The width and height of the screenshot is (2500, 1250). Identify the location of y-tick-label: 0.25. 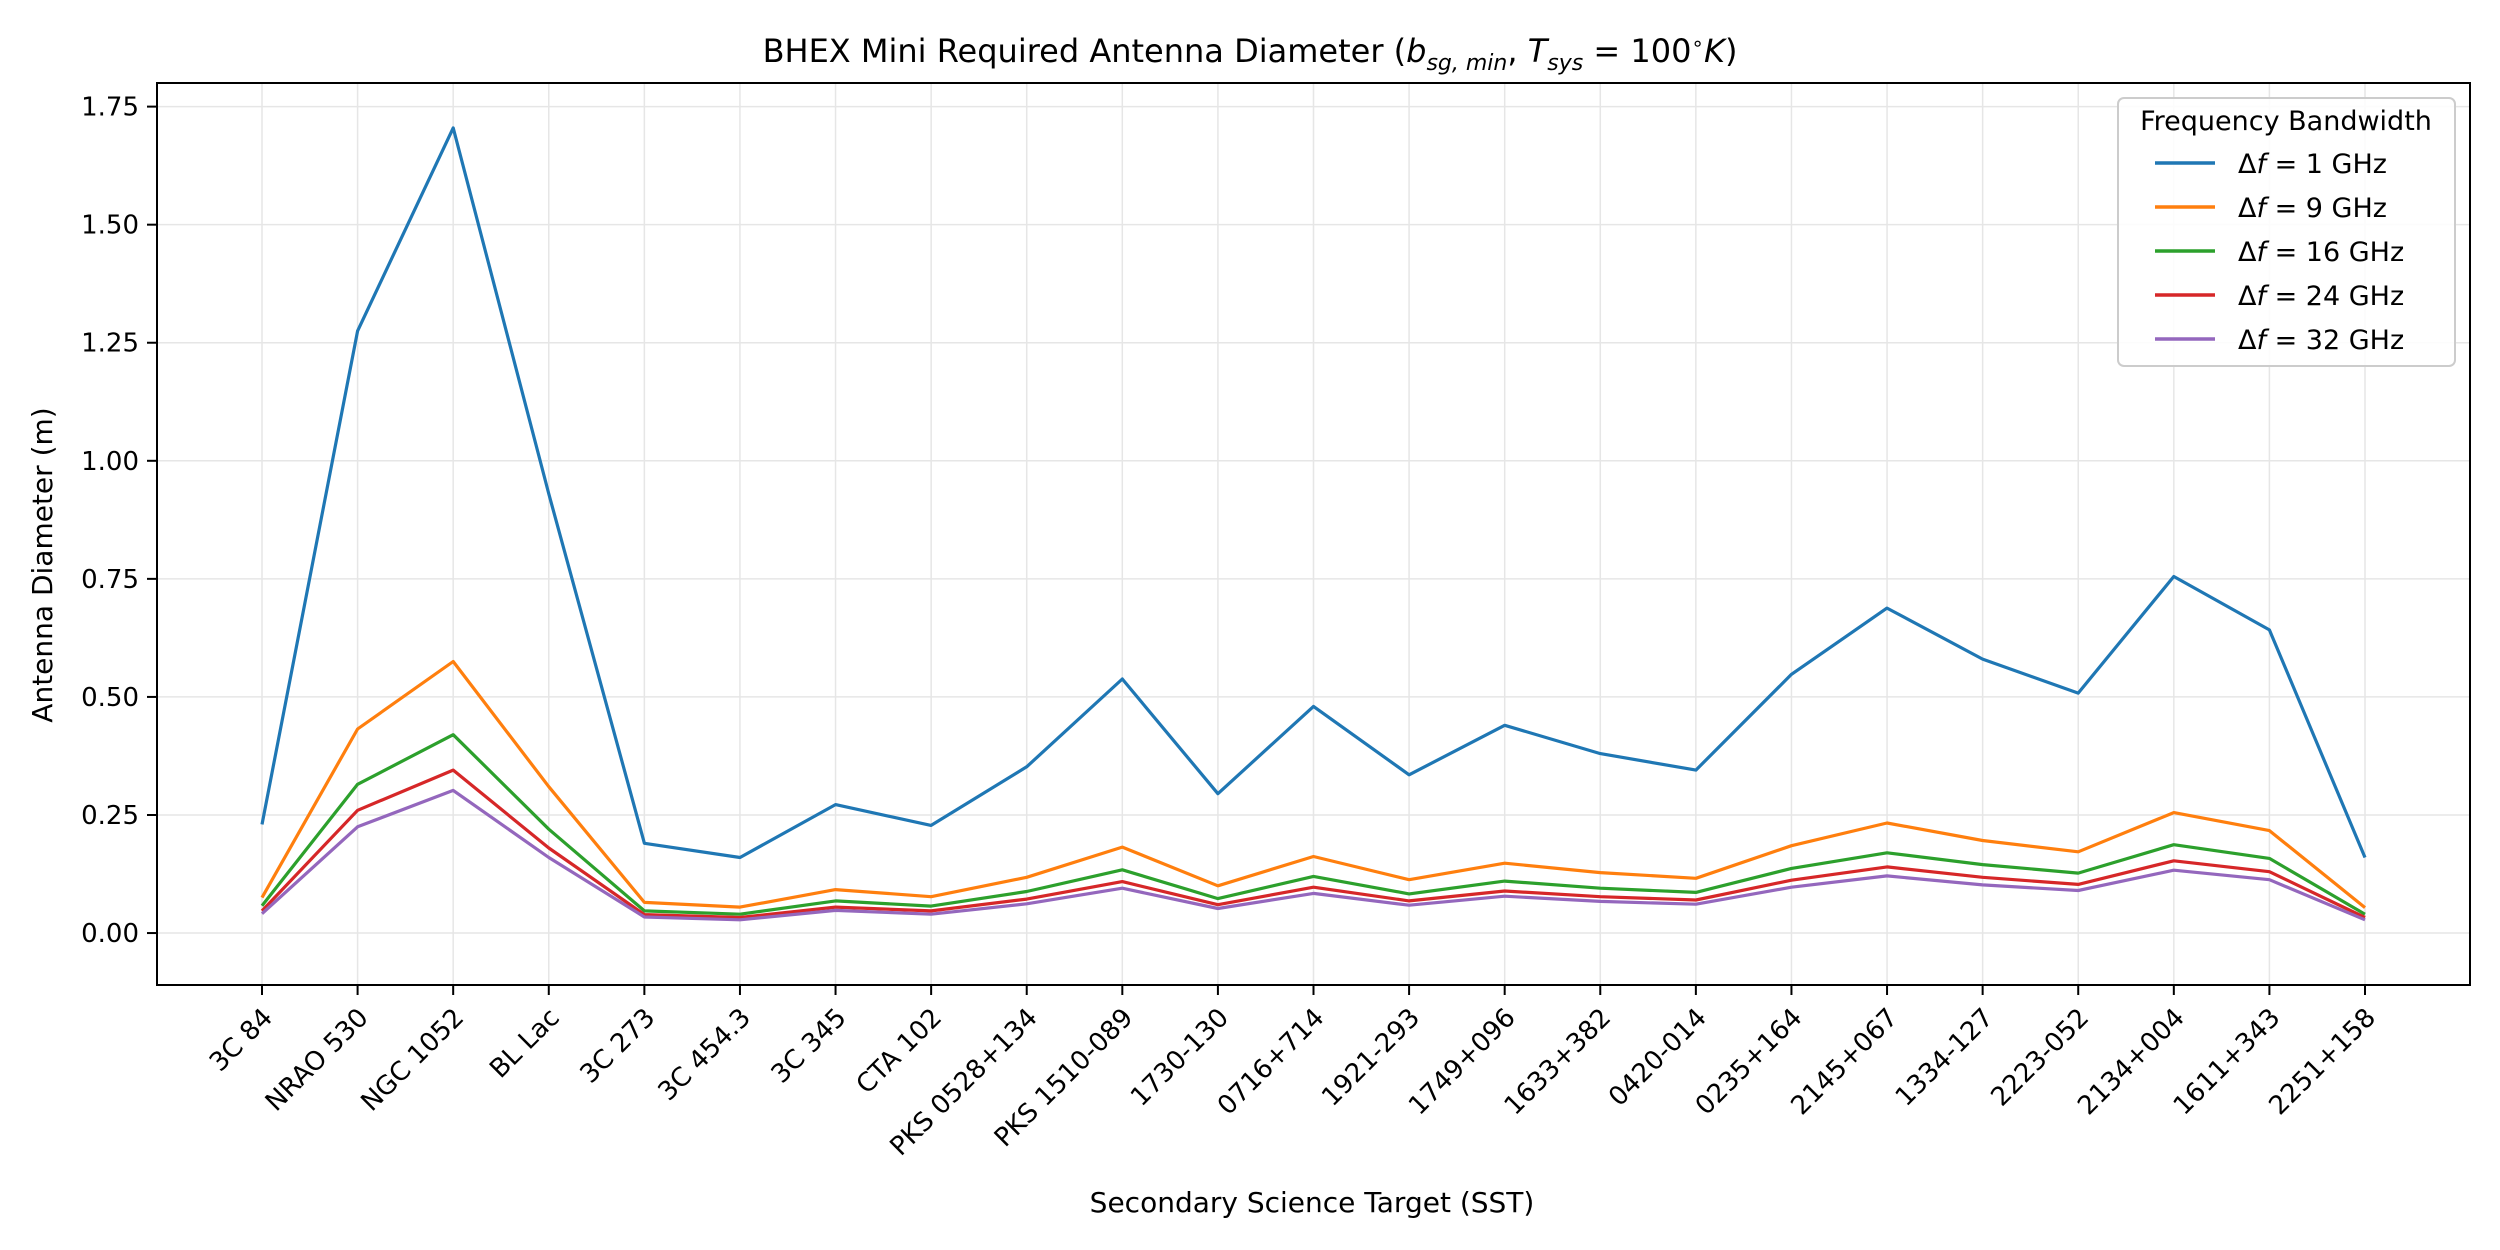
(110, 816).